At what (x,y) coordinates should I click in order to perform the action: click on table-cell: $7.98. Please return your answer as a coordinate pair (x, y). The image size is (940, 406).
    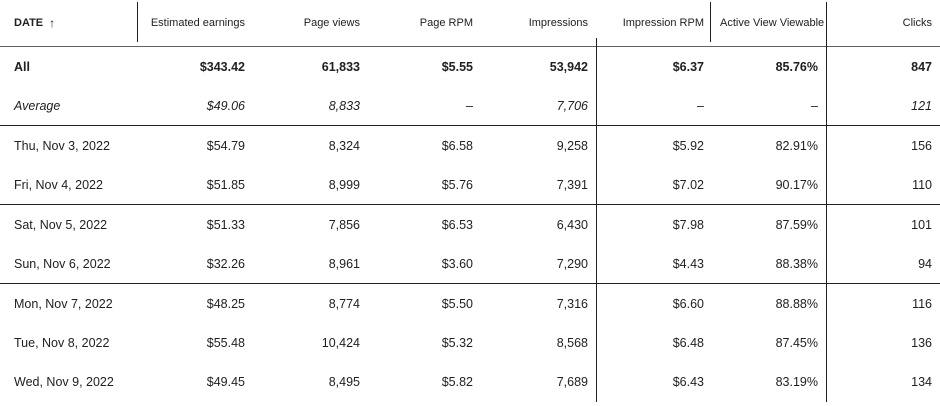
    Looking at the image, I should click on (688, 224).